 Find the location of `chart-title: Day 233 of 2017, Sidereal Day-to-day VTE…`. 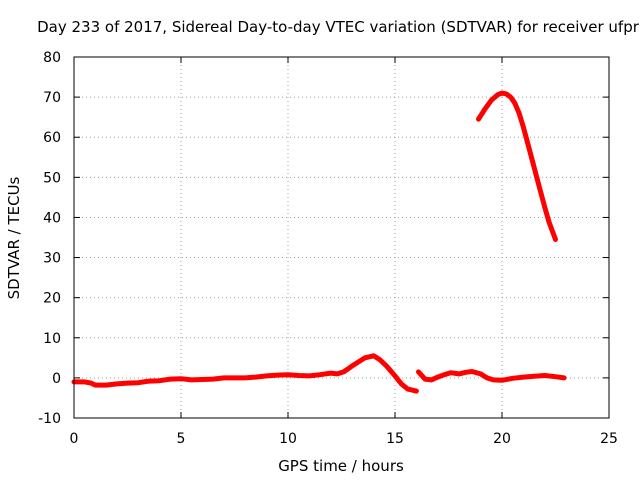

chart-title: Day 233 of 2017, Sidereal Day-to-day VTE… is located at coordinates (338, 27).